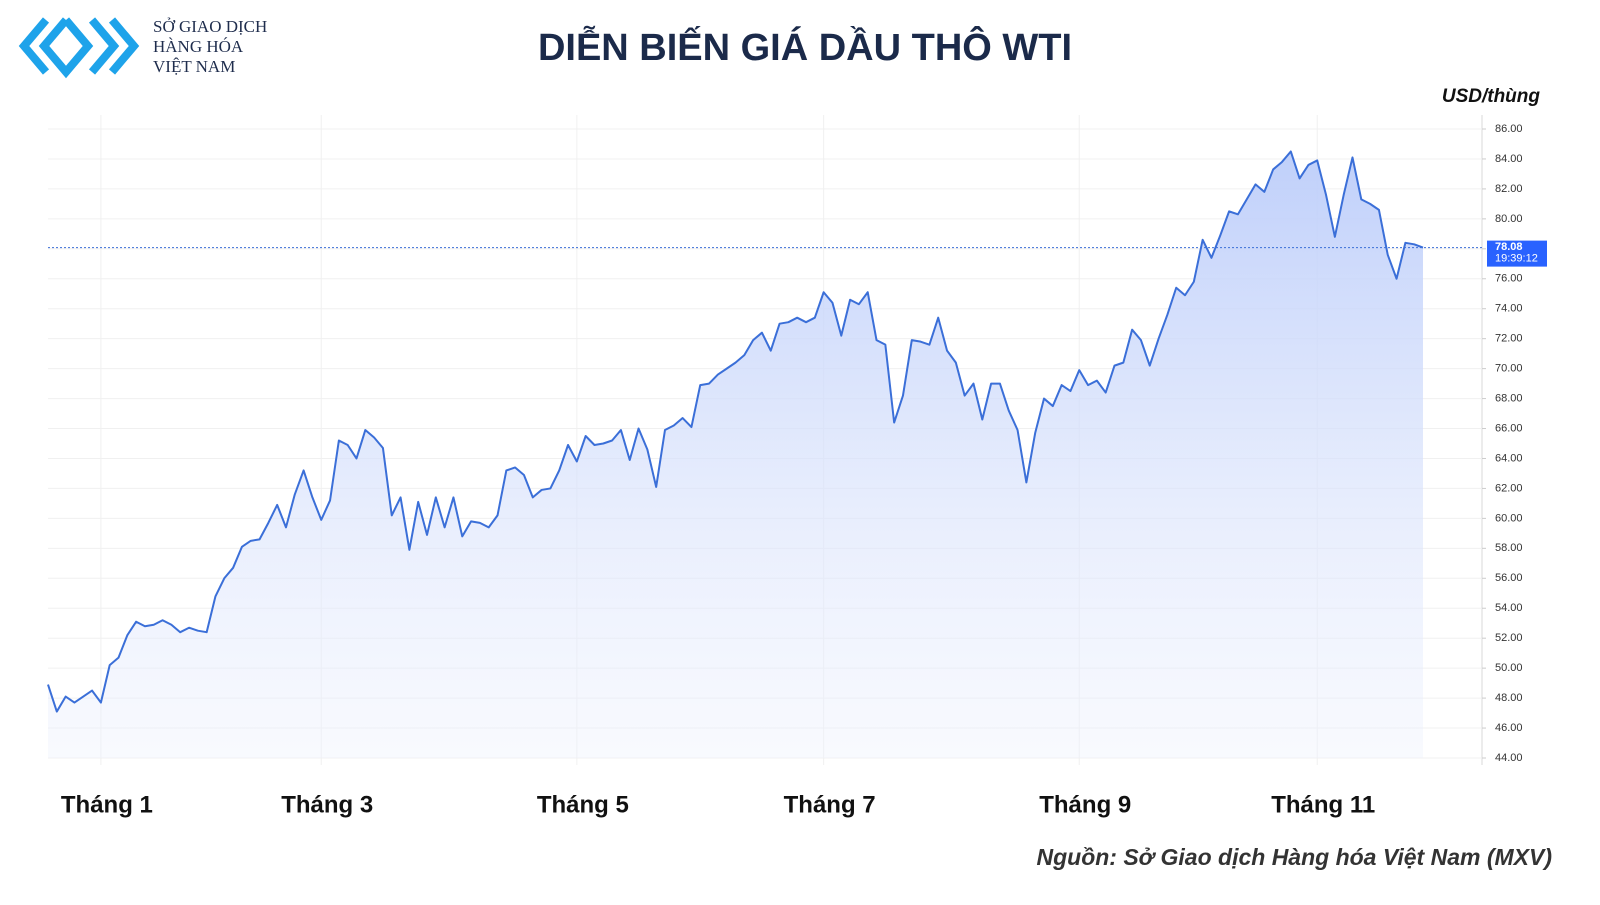  Describe the element at coordinates (194, 66) in the screenshot. I see `logo-text: VIỆT NAM` at that location.